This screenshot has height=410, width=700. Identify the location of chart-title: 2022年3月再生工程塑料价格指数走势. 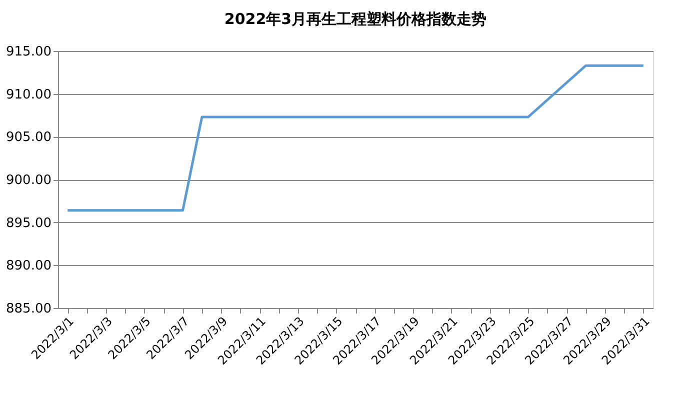
(355, 19).